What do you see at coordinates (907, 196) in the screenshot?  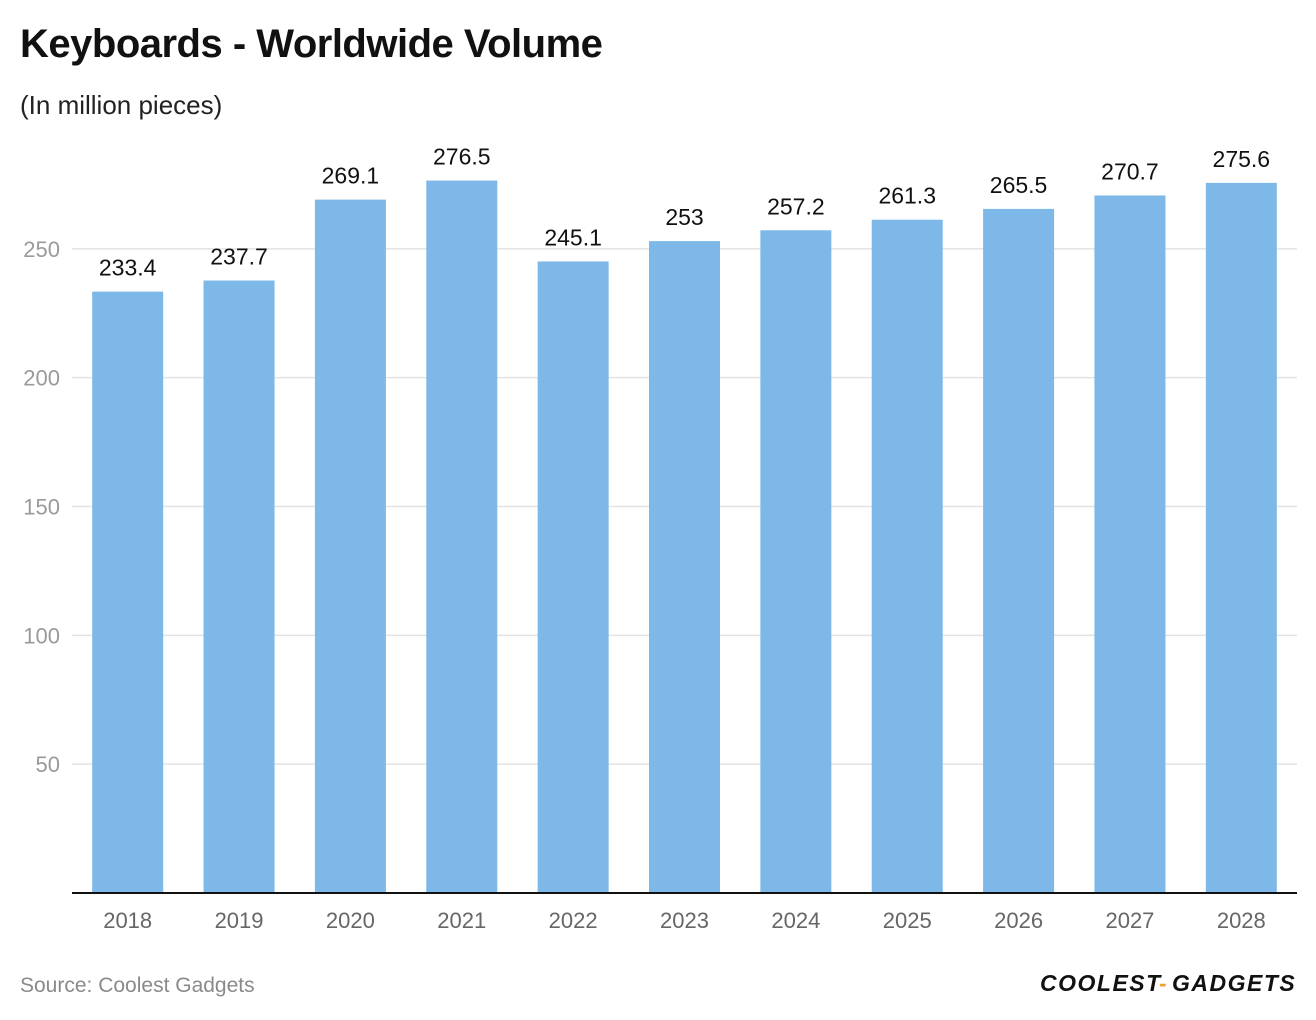 I see `data-label: 261.3` at bounding box center [907, 196].